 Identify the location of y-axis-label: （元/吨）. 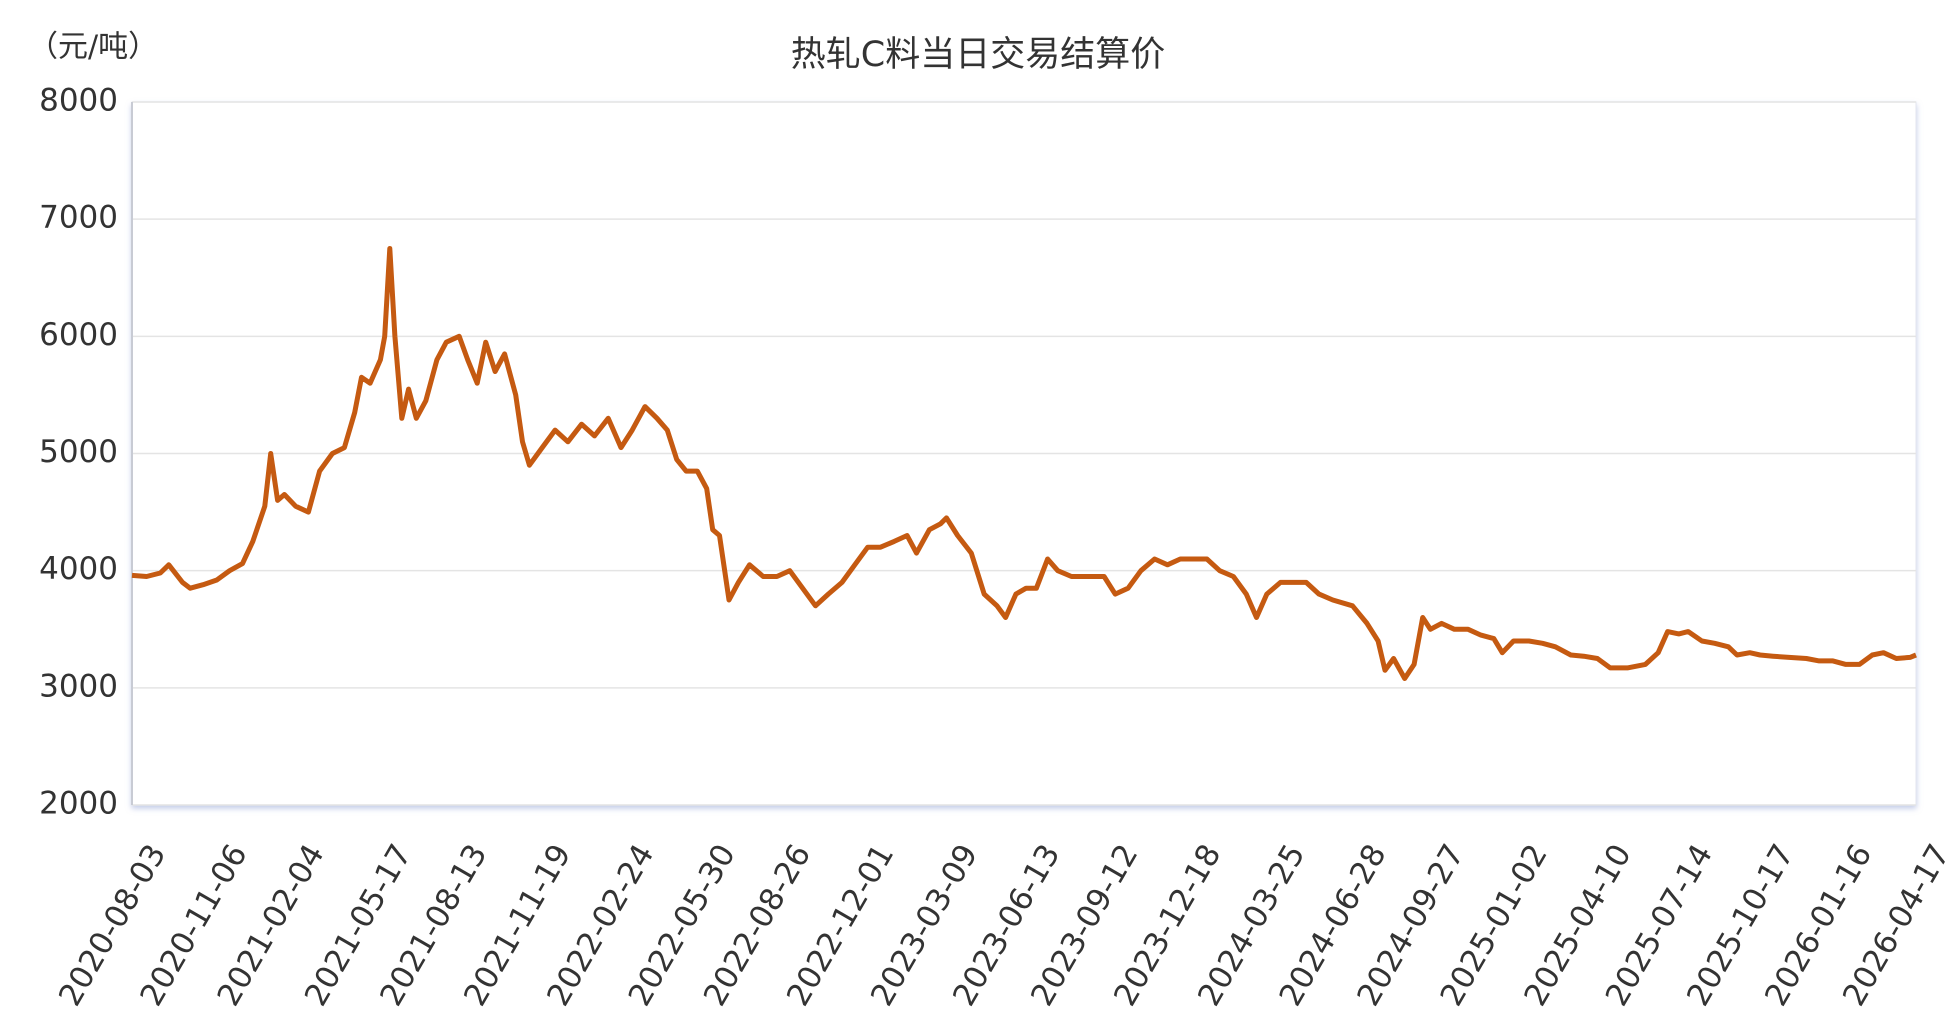
(93, 47).